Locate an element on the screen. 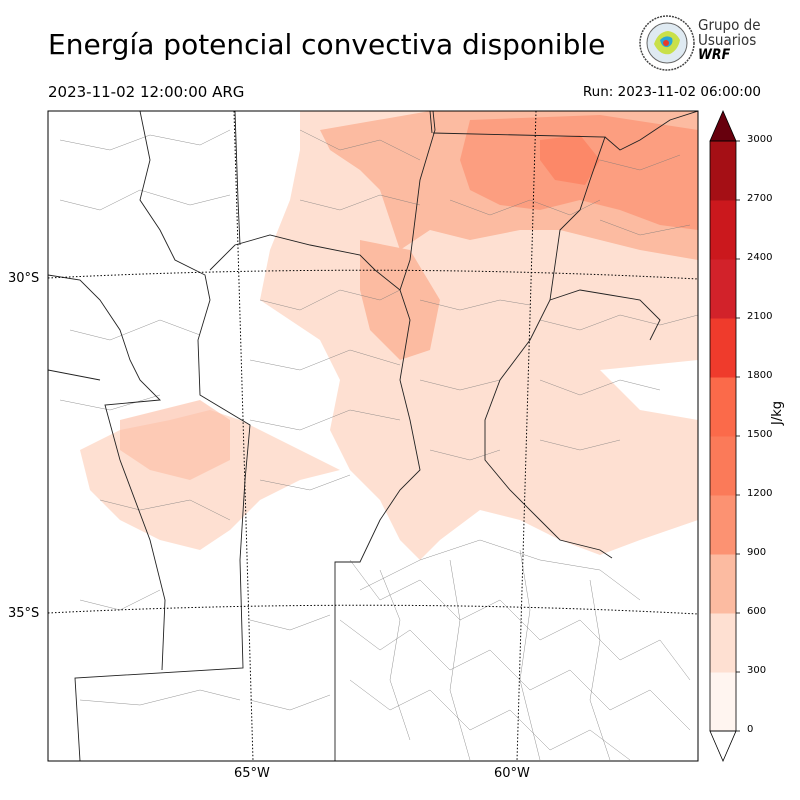 The width and height of the screenshot is (800, 800). colorbar-tick-label: 1500 is located at coordinates (760, 434).